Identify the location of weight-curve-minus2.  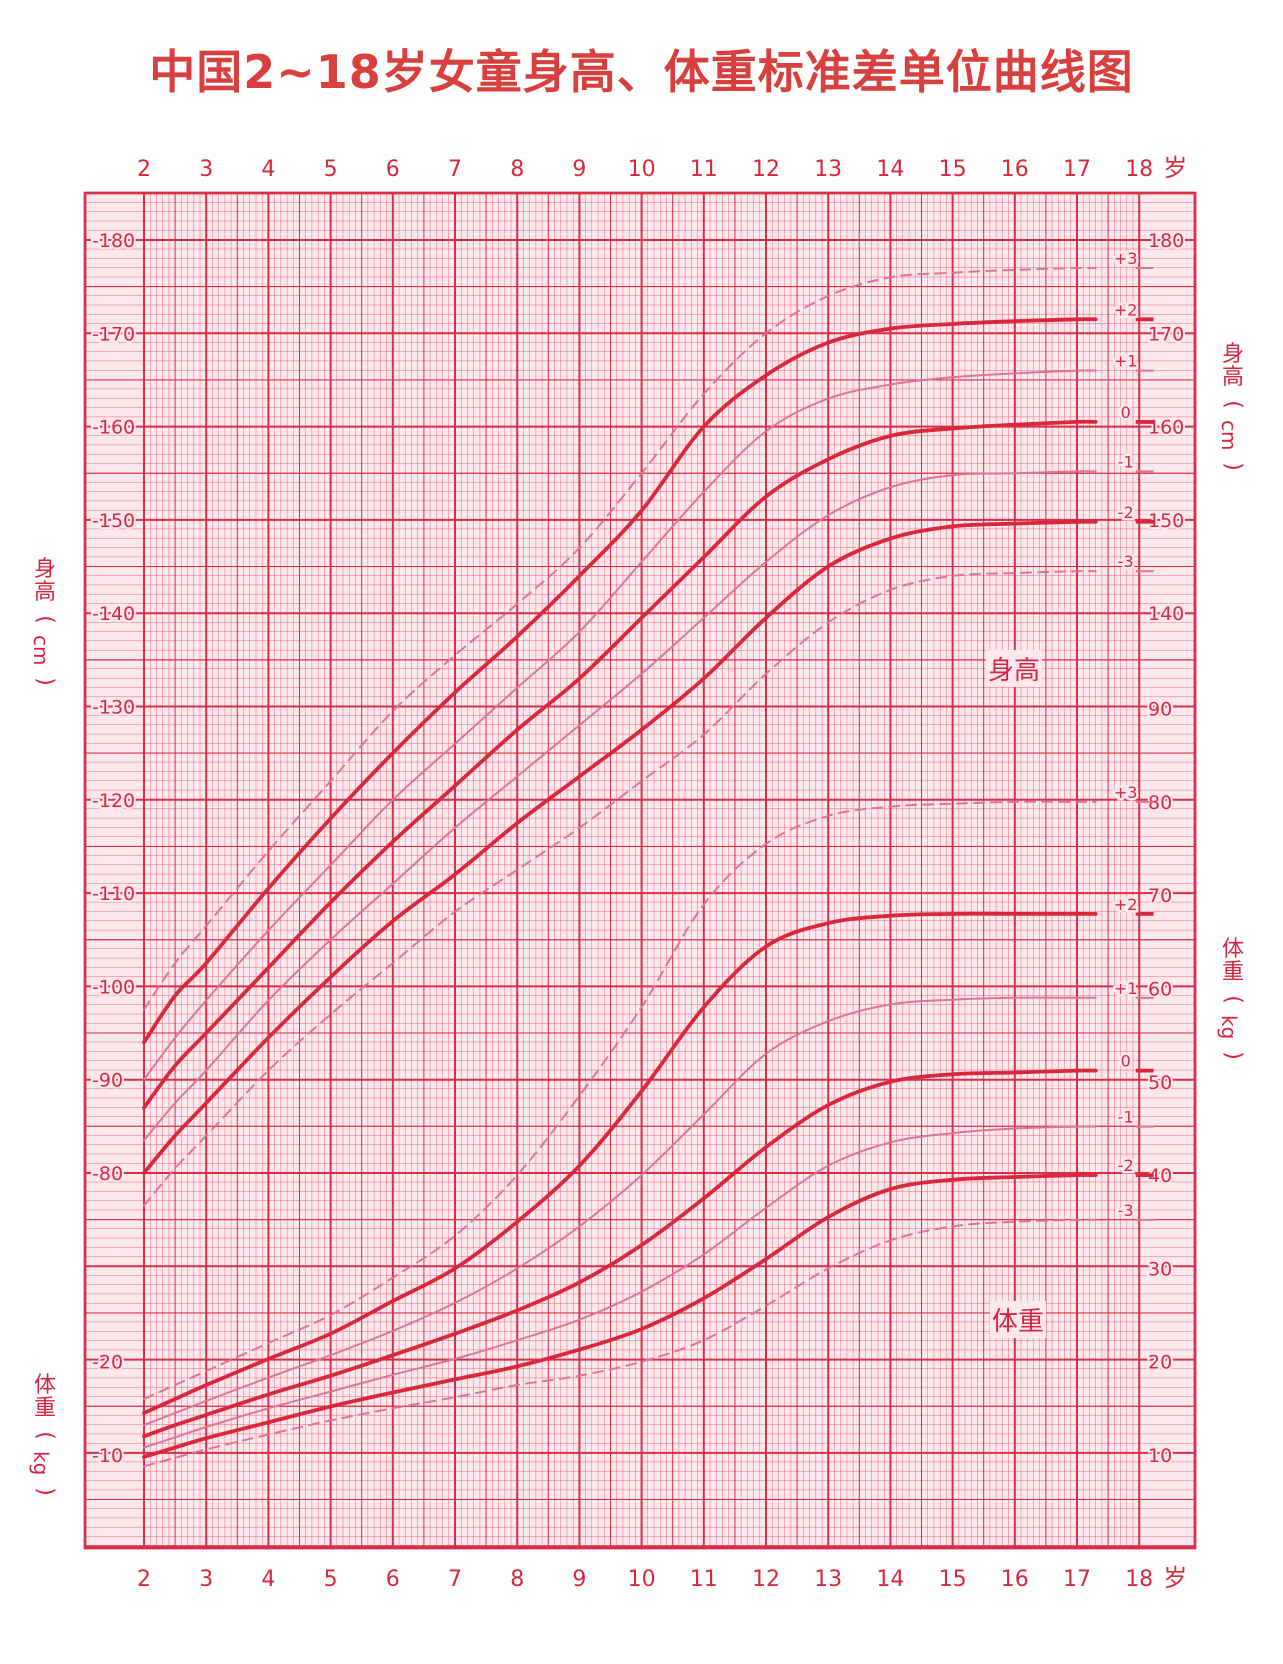
(620, 1316).